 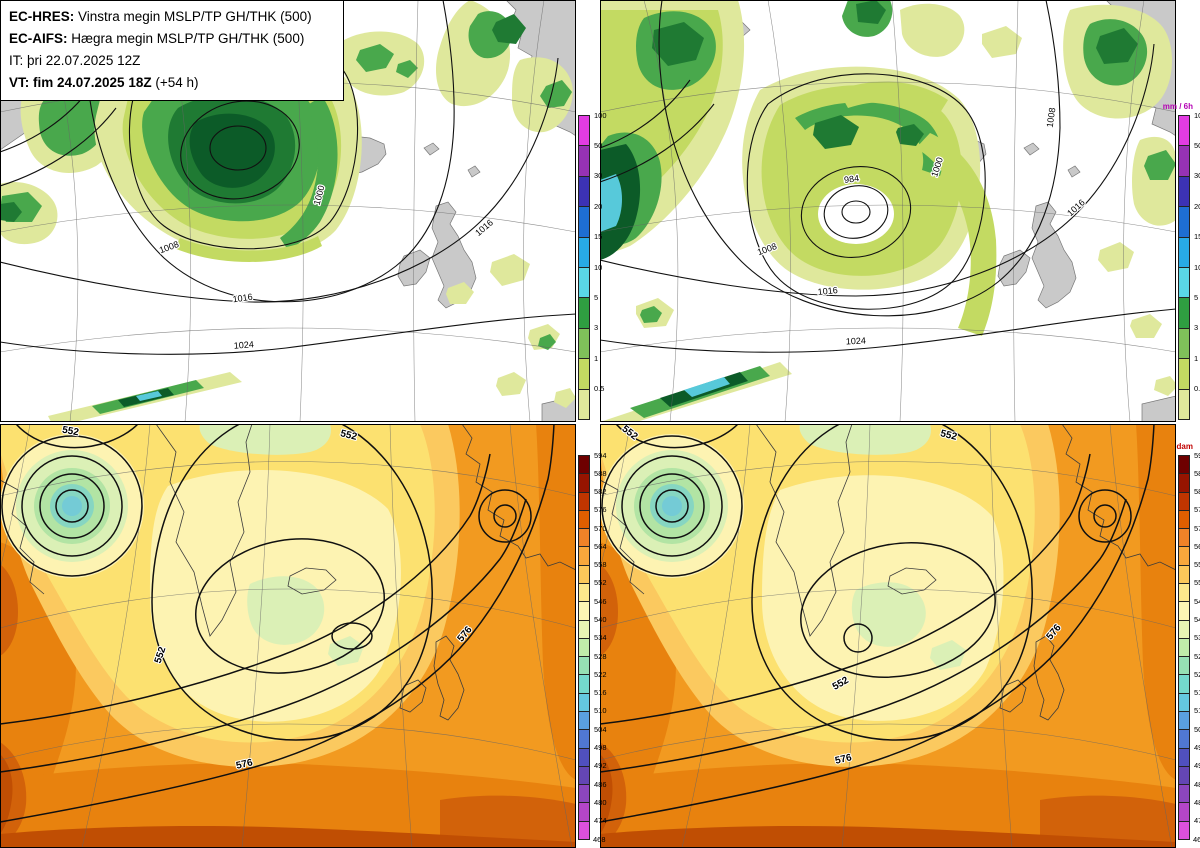 What do you see at coordinates (1189, 718) in the screenshot?
I see `colorbar-cell: 510` at bounding box center [1189, 718].